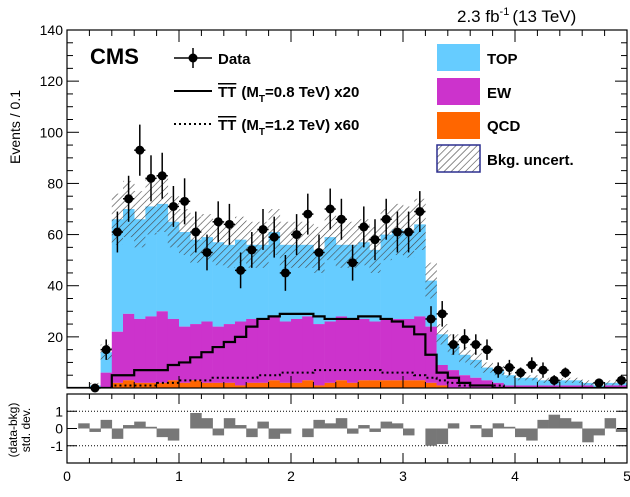  Describe the element at coordinates (291, 476) in the screenshot. I see `x-tick-label: 2` at that location.